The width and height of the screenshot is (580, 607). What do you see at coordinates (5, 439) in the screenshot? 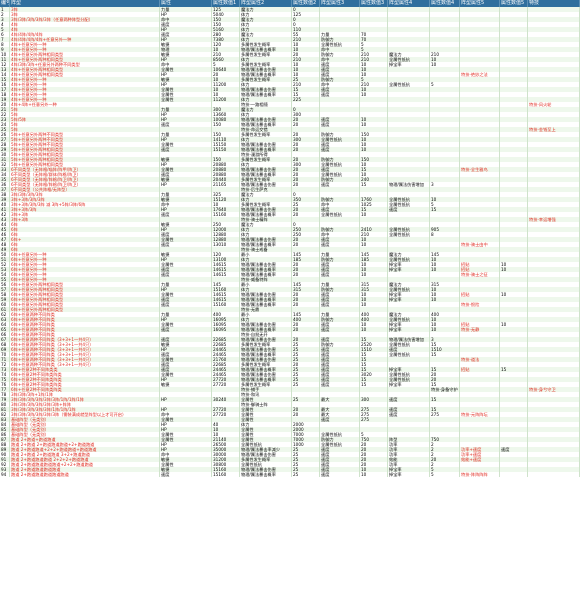
I see `cell-id: 87` at bounding box center [5, 439].